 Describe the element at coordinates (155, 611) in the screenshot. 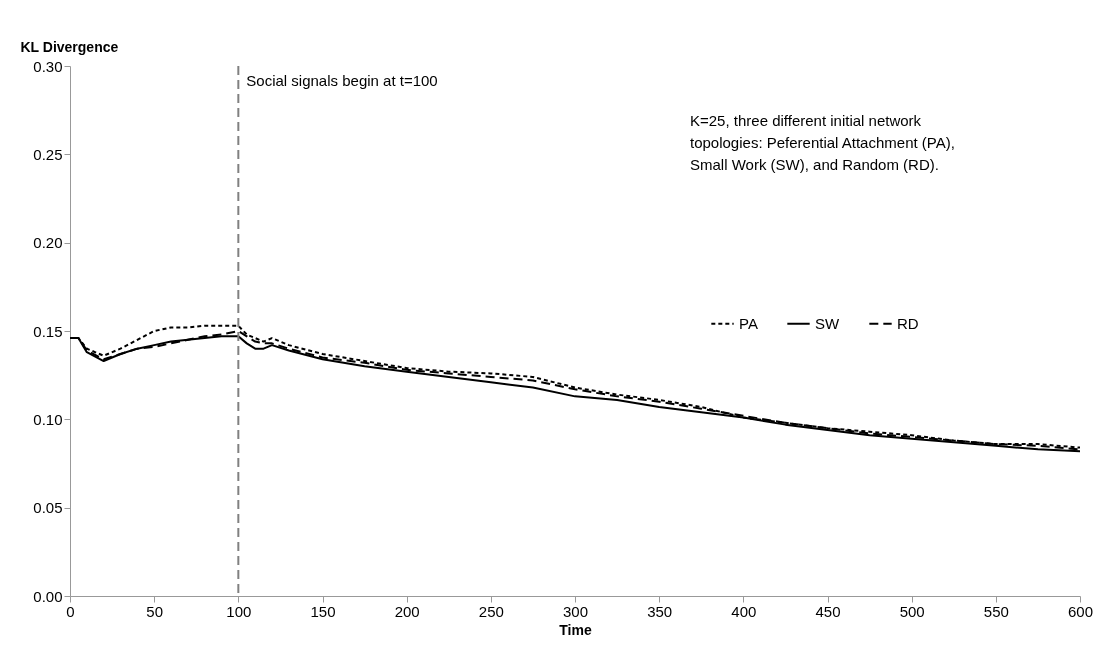

I see `x-tick-label: 50` at that location.